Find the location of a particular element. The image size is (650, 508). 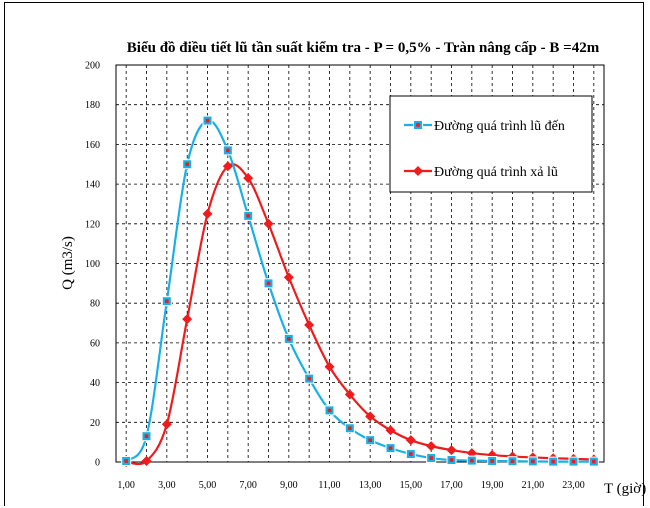

y-tick-label: 80 is located at coordinates (95, 304).